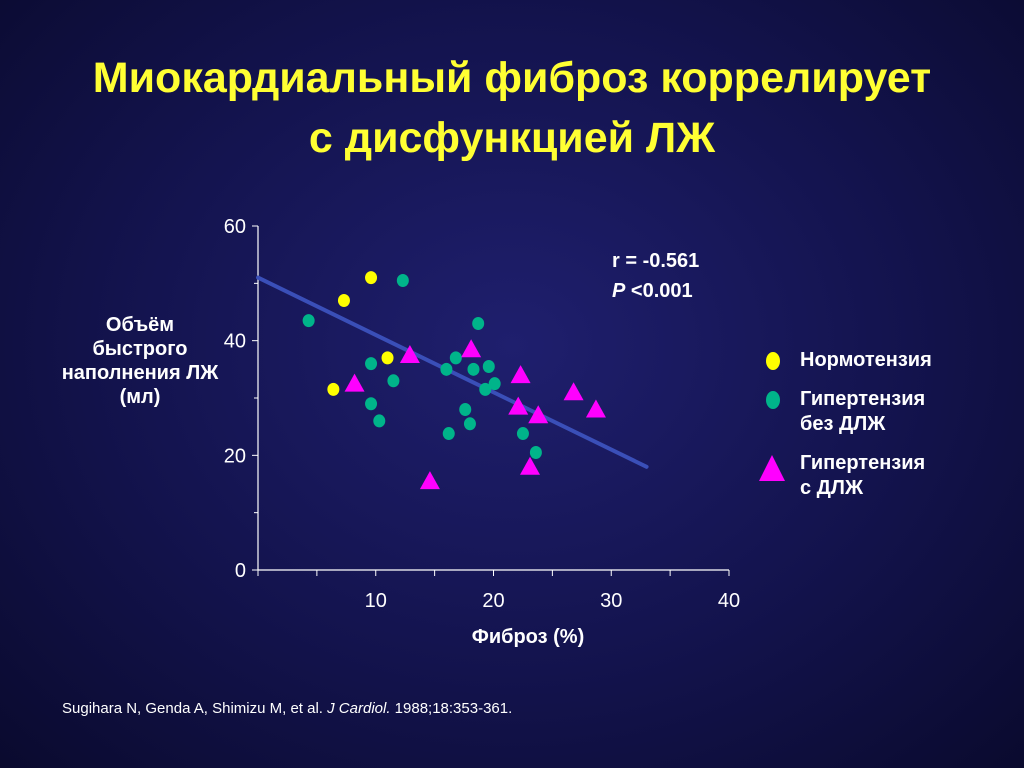 The image size is (1024, 768). What do you see at coordinates (619, 291) in the screenshot?
I see `p-symbol: P` at bounding box center [619, 291].